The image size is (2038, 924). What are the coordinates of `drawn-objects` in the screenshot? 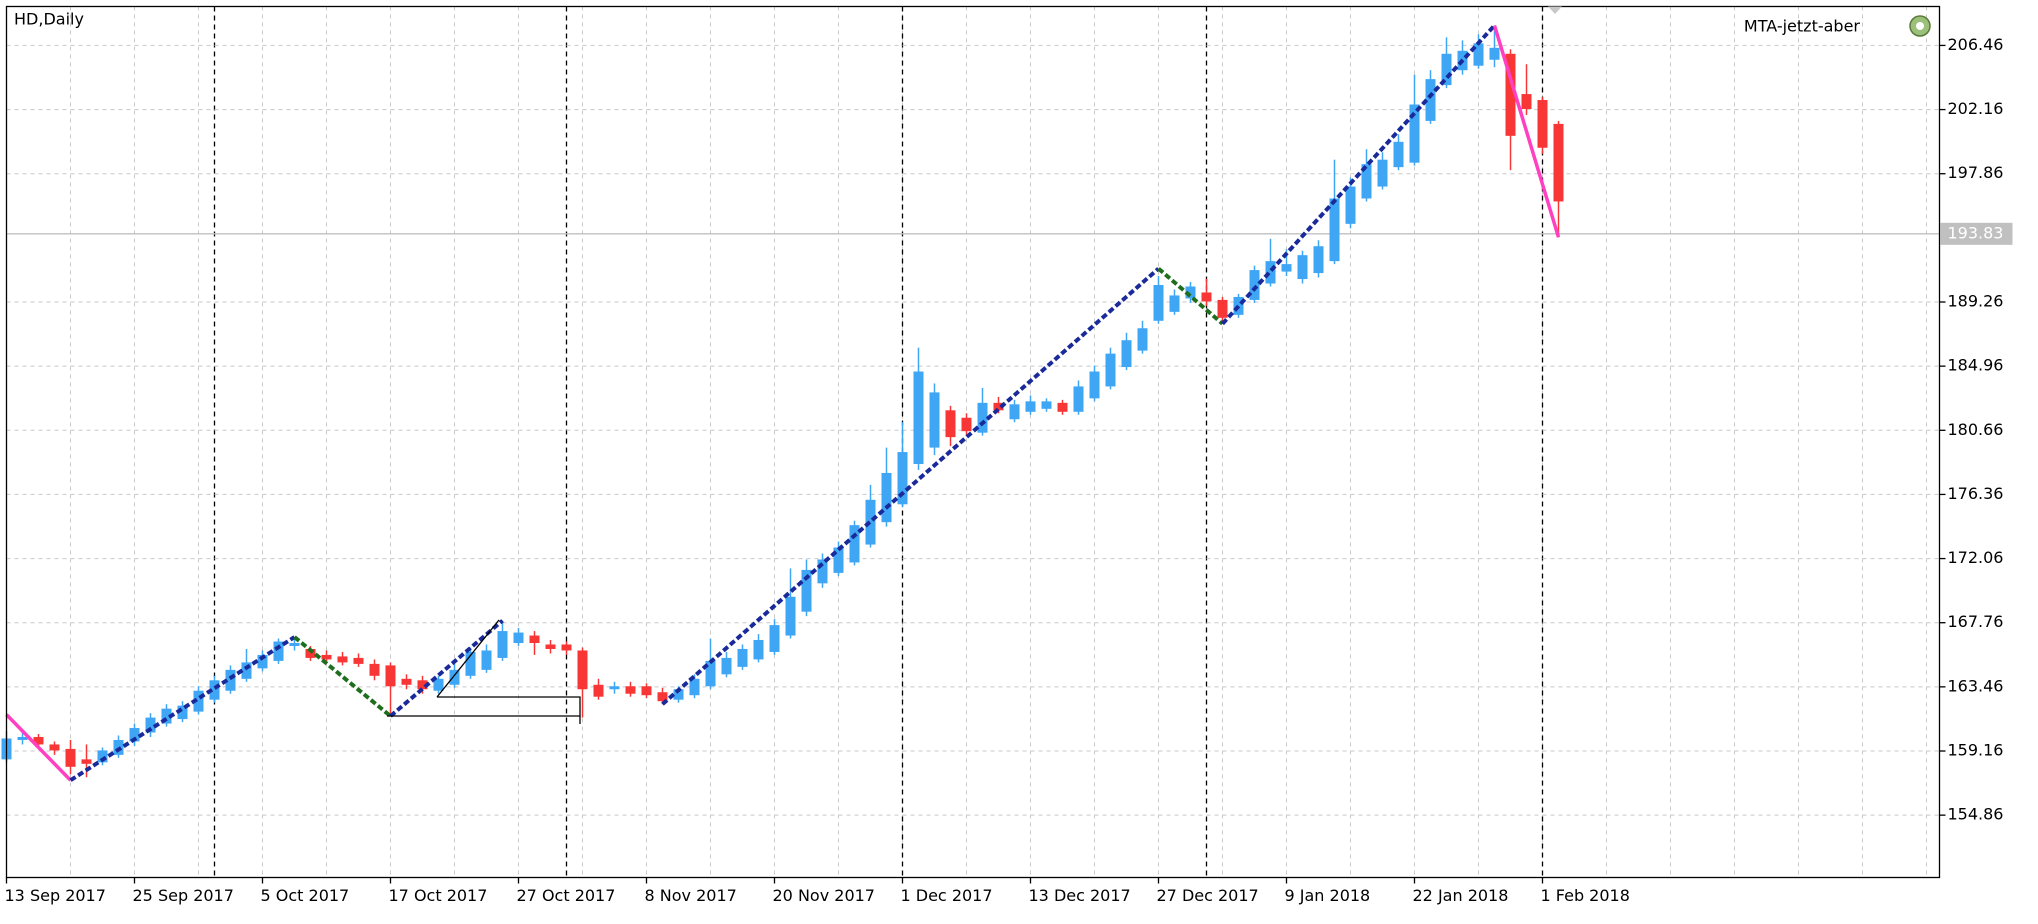 It's located at (484, 671).